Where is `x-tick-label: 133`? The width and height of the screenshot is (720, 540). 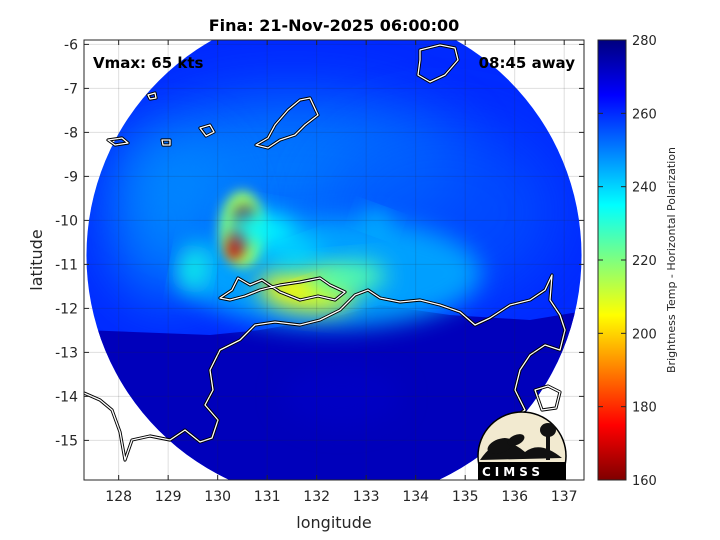 x-tick-label: 133 is located at coordinates (366, 497).